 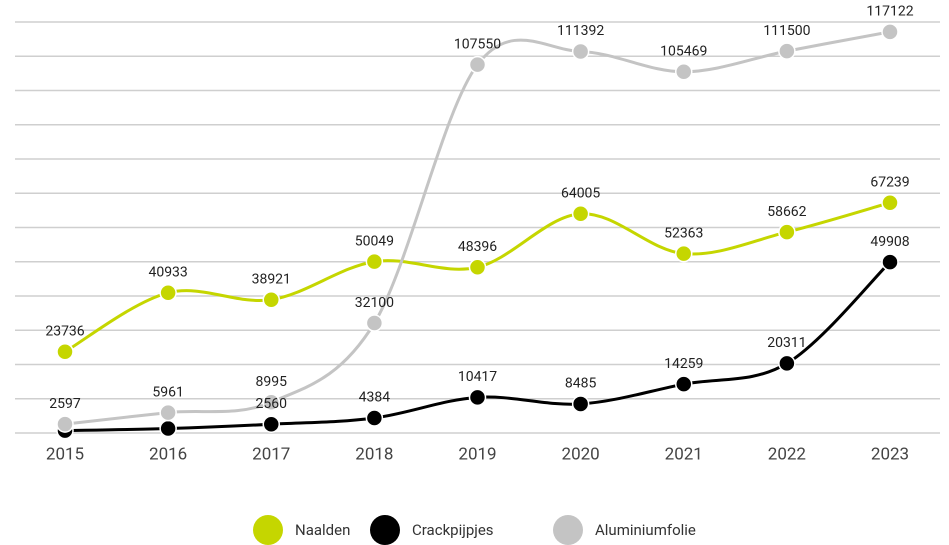 What do you see at coordinates (477, 44) in the screenshot?
I see `data-label: 107550` at bounding box center [477, 44].